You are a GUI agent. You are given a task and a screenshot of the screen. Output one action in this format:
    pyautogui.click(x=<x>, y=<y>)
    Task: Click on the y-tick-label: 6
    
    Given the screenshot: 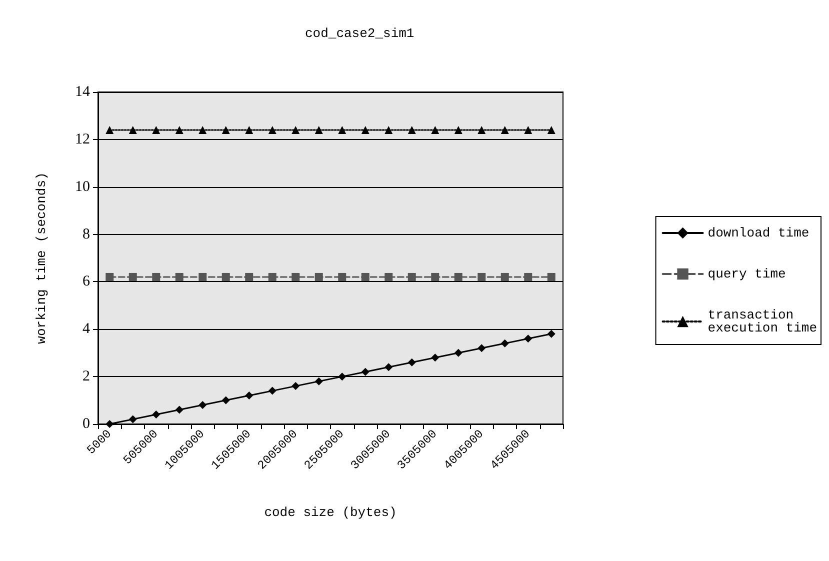 What is the action you would take?
    pyautogui.click(x=86, y=282)
    